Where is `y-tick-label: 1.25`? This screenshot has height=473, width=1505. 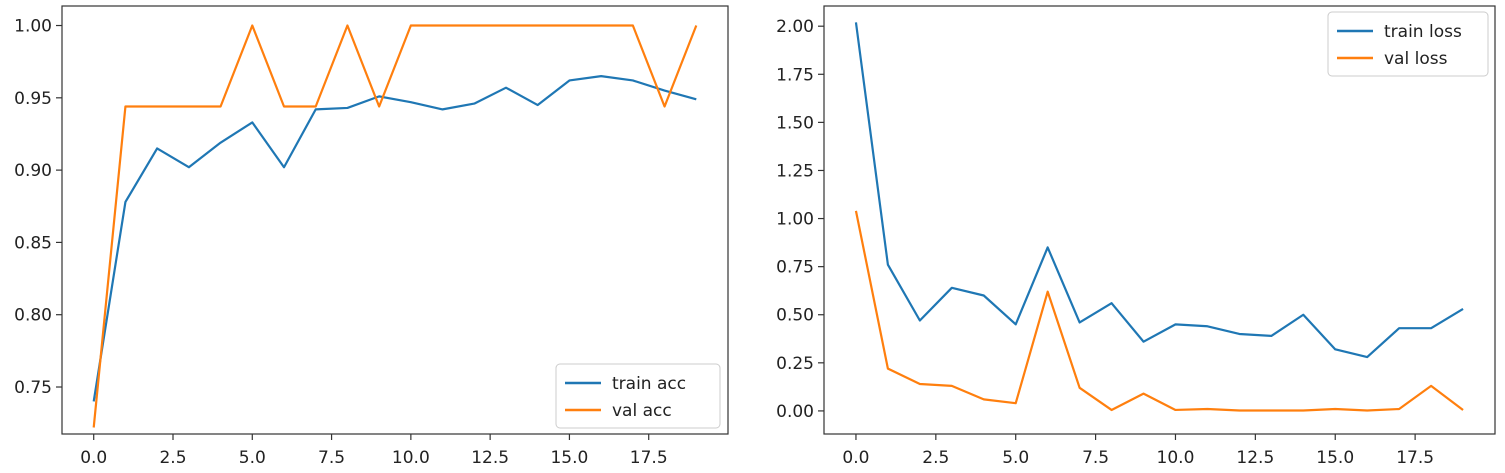 y-tick-label: 1.25 is located at coordinates (795, 171).